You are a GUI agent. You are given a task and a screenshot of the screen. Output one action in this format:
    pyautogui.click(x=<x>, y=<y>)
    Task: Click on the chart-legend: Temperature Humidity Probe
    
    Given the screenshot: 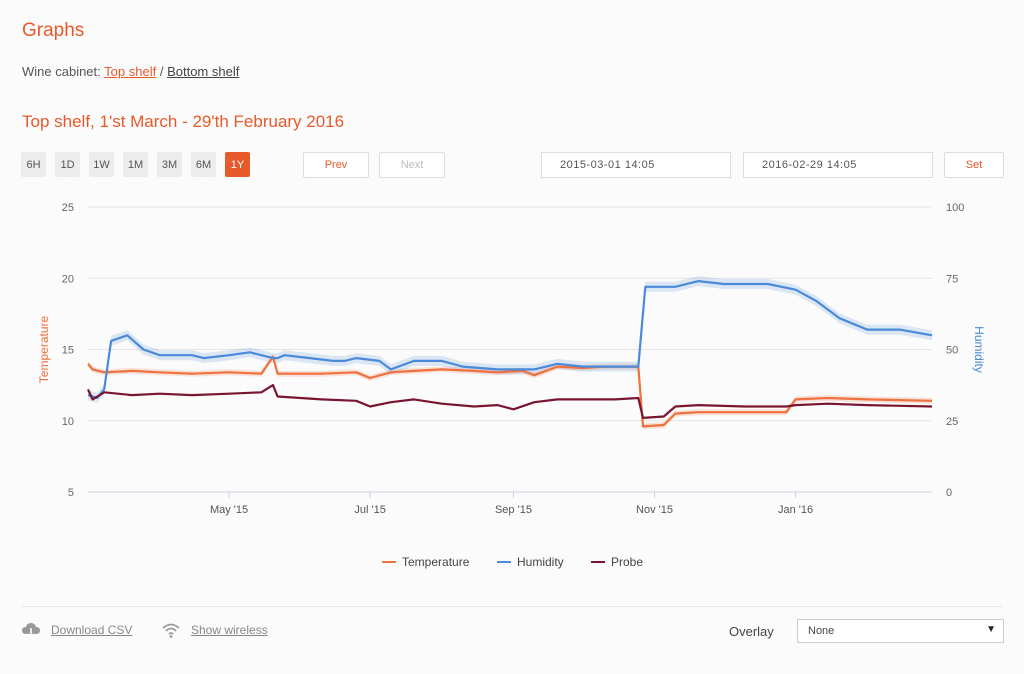 What is the action you would take?
    pyautogui.click(x=512, y=562)
    